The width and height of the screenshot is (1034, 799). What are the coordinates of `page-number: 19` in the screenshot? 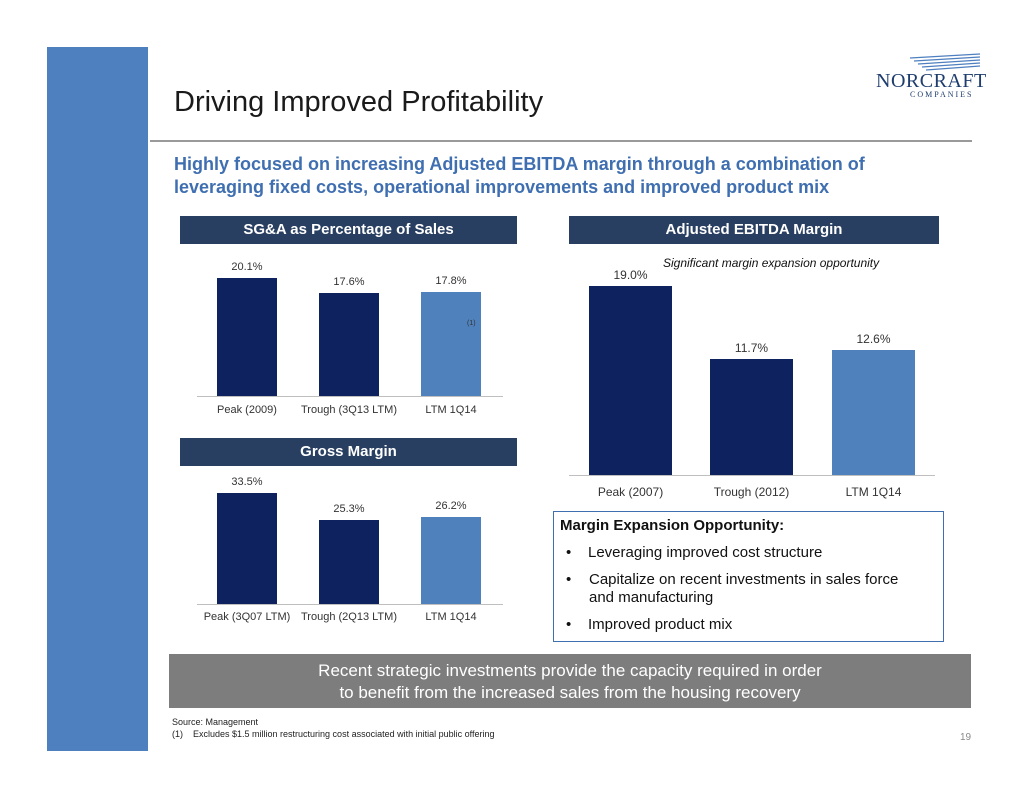 It's located at (966, 737).